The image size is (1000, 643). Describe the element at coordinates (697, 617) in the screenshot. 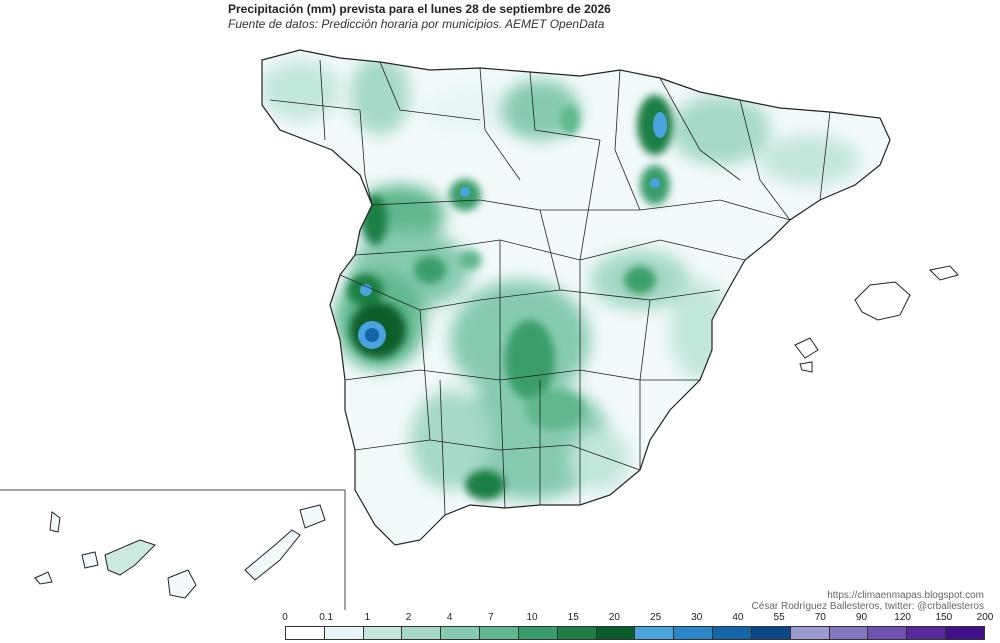

I see `legend-tick-label: 30` at that location.